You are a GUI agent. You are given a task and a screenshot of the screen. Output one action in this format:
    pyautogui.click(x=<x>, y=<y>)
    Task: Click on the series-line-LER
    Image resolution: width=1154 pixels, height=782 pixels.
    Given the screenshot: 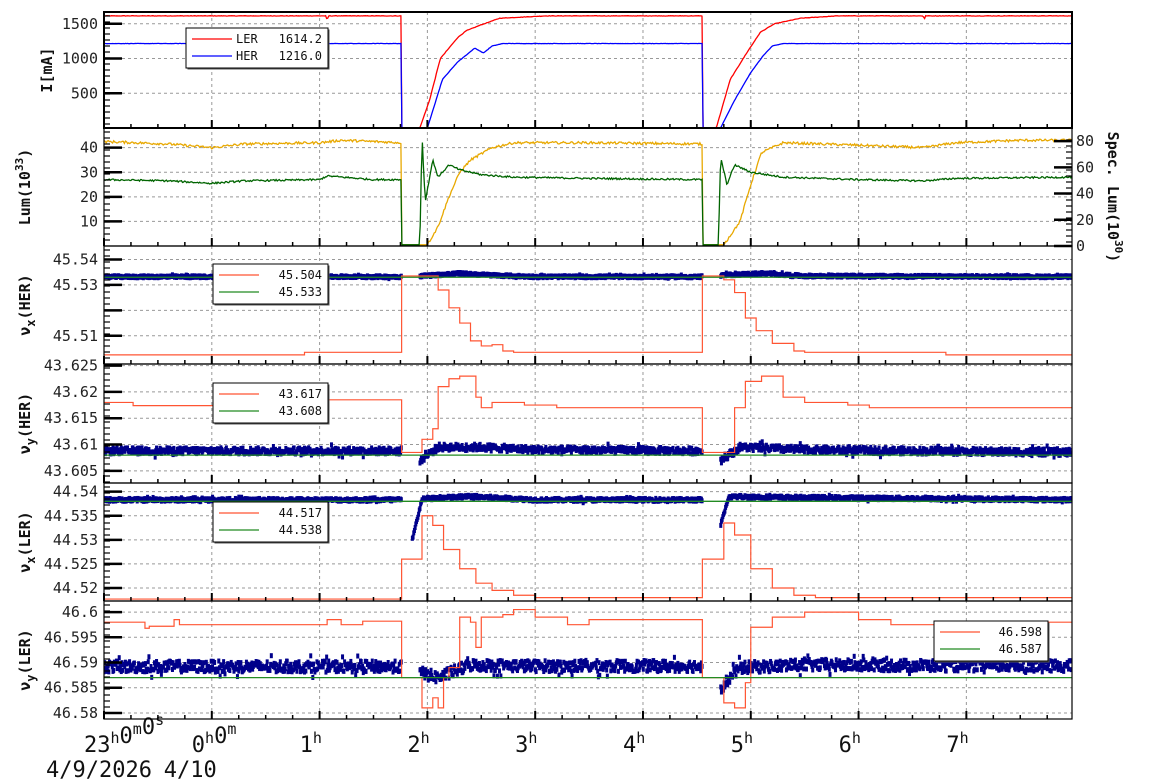 What is the action you would take?
    pyautogui.click(x=588, y=71)
    